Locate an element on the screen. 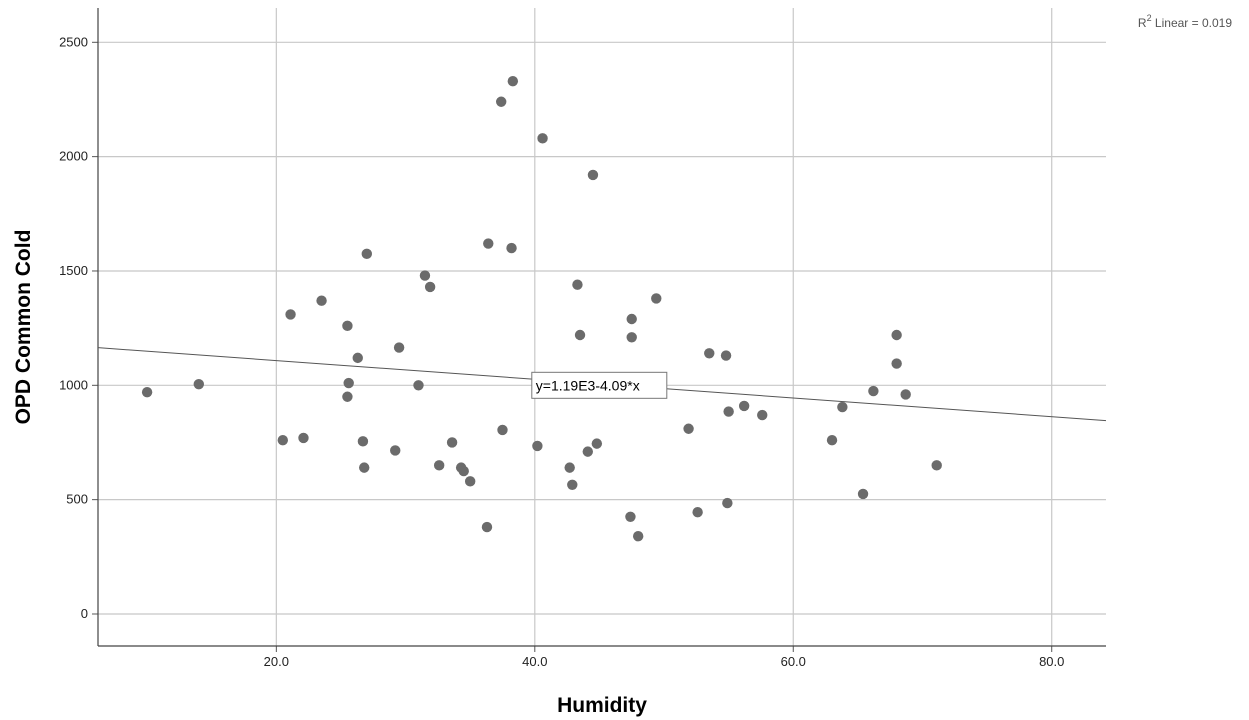  x-tick-label: 40.0 is located at coordinates (534, 661).